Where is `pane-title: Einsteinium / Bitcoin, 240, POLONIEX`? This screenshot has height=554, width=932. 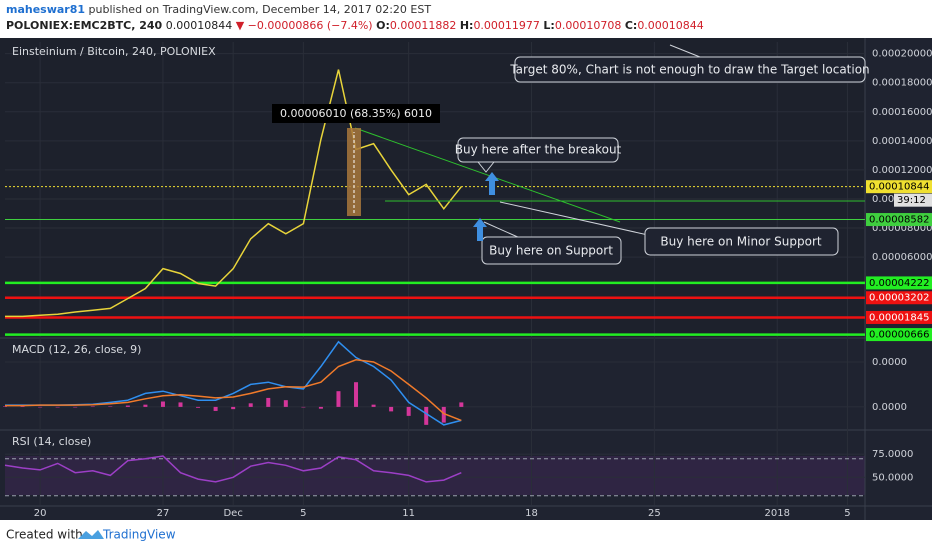 pane-title: Einsteinium / Bitcoin, 240, POLONIEX is located at coordinates (114, 51).